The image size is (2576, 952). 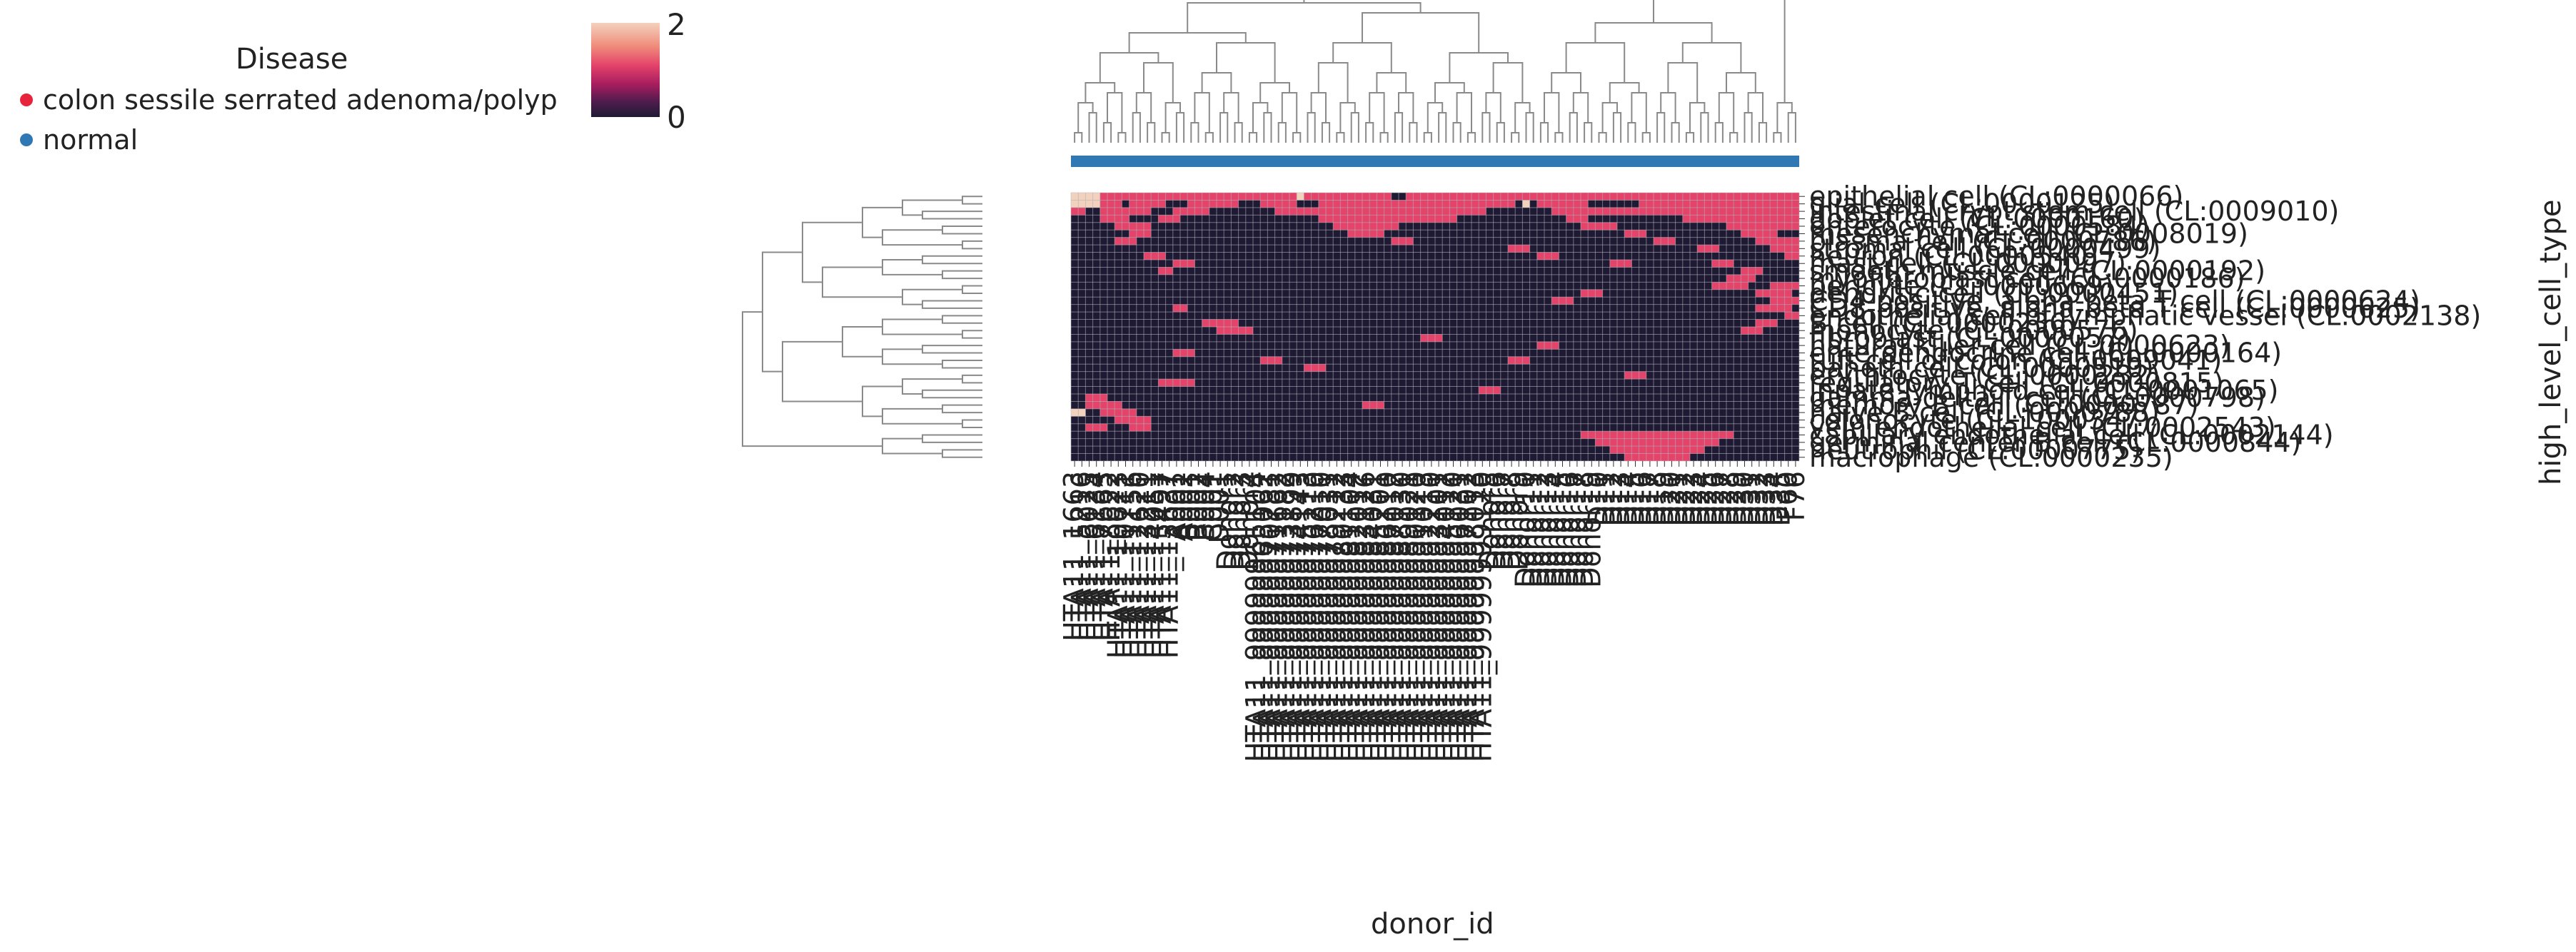 I want to click on column-label: Donor17, so click(x=1576, y=529).